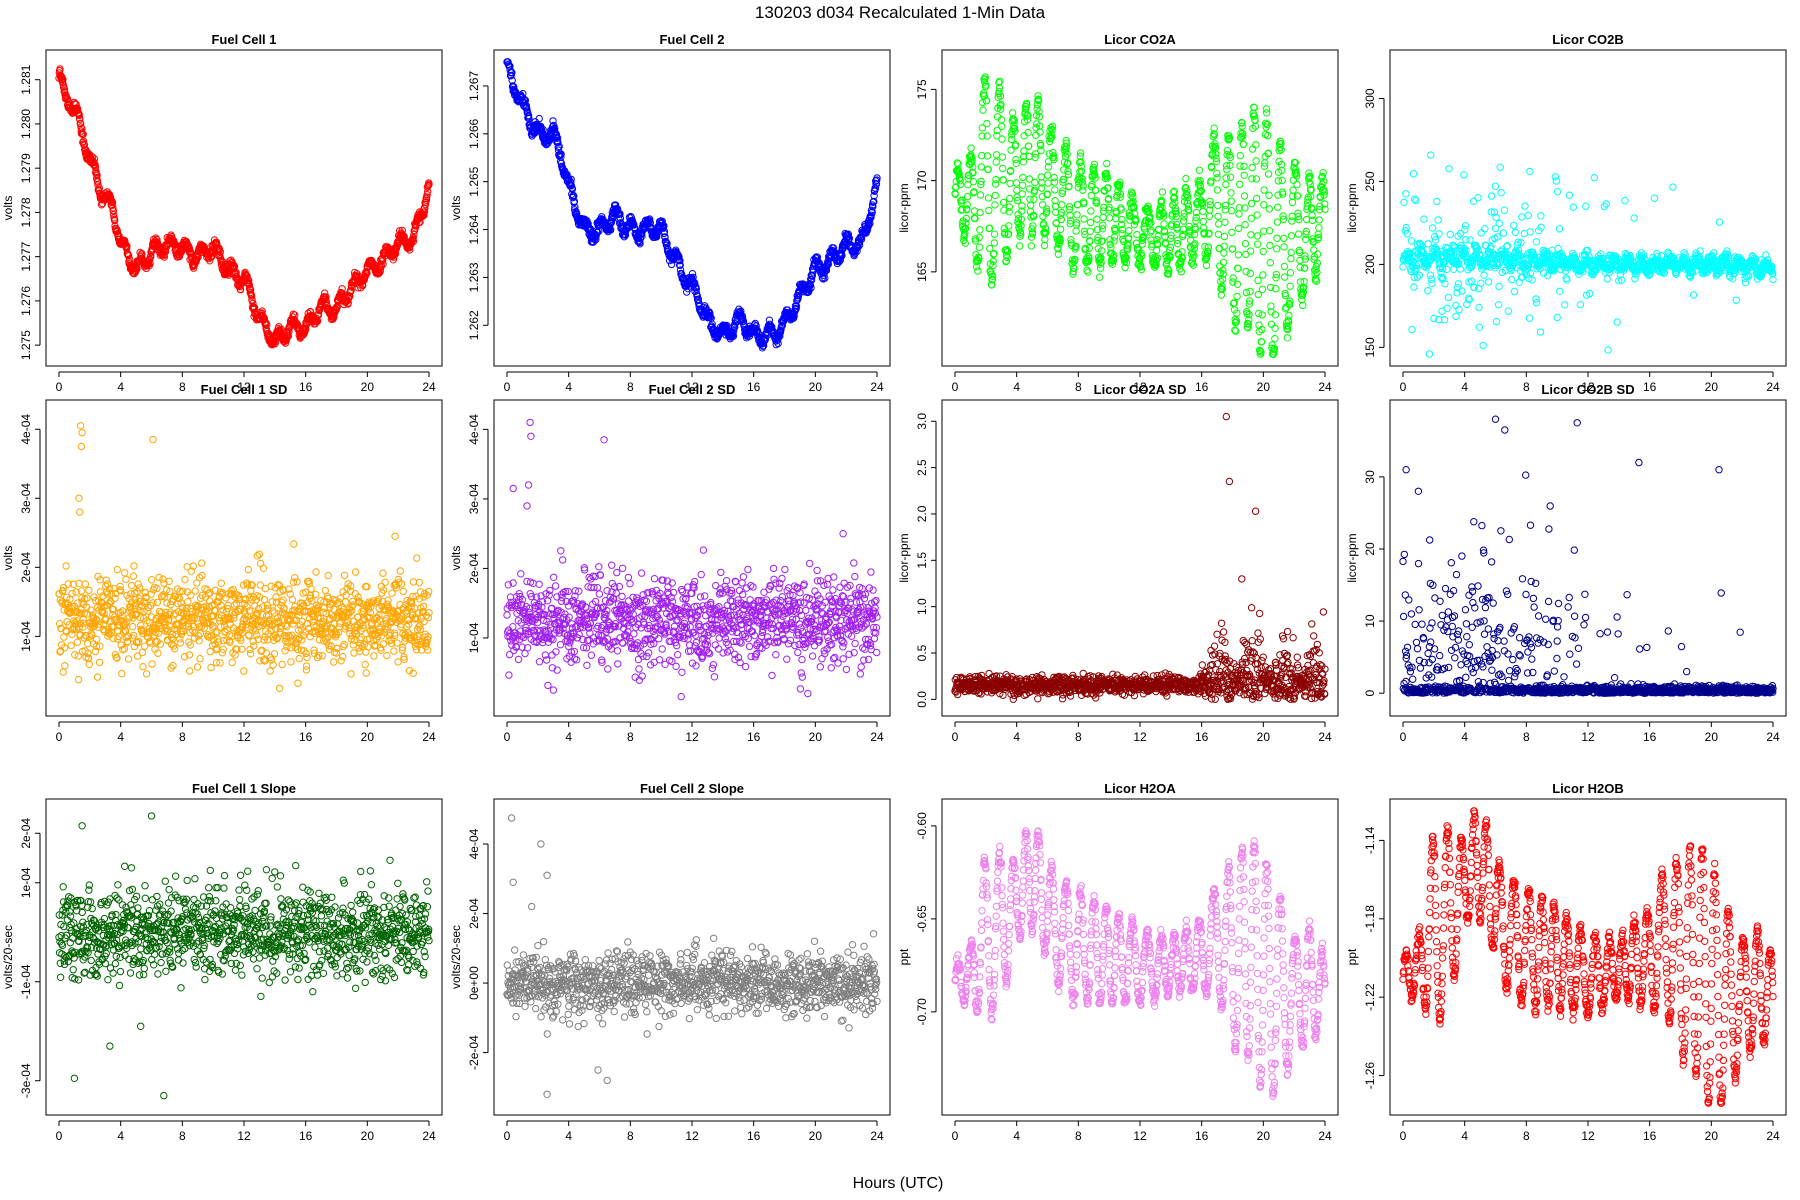 Image resolution: width=1800 pixels, height=1200 pixels. What do you see at coordinates (900, 12) in the screenshot?
I see `figure-title: 130203 d034 Recalculated 1-Min Data` at bounding box center [900, 12].